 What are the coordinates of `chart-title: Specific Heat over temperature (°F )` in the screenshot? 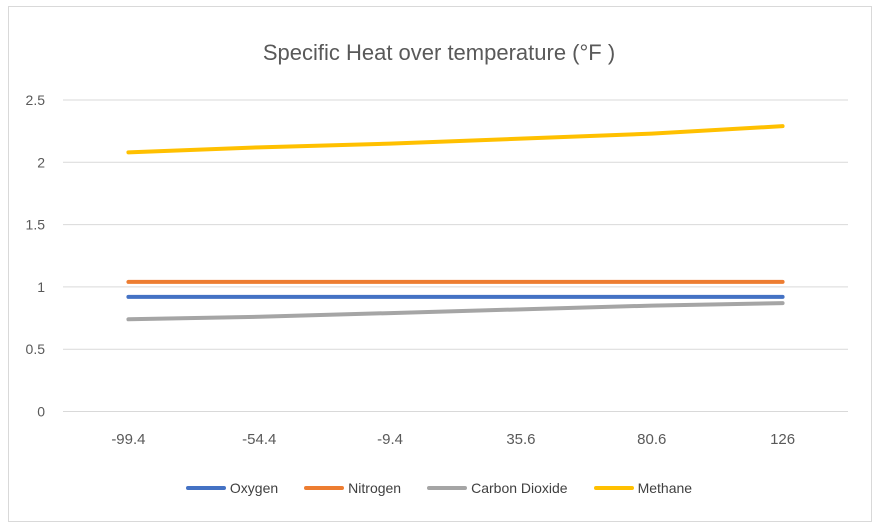 It's located at (439, 52).